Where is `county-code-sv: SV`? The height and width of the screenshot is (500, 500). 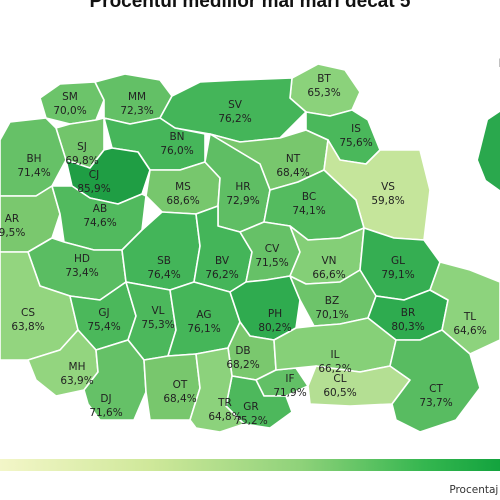
county-code-sv: SV is located at coordinates (235, 105).